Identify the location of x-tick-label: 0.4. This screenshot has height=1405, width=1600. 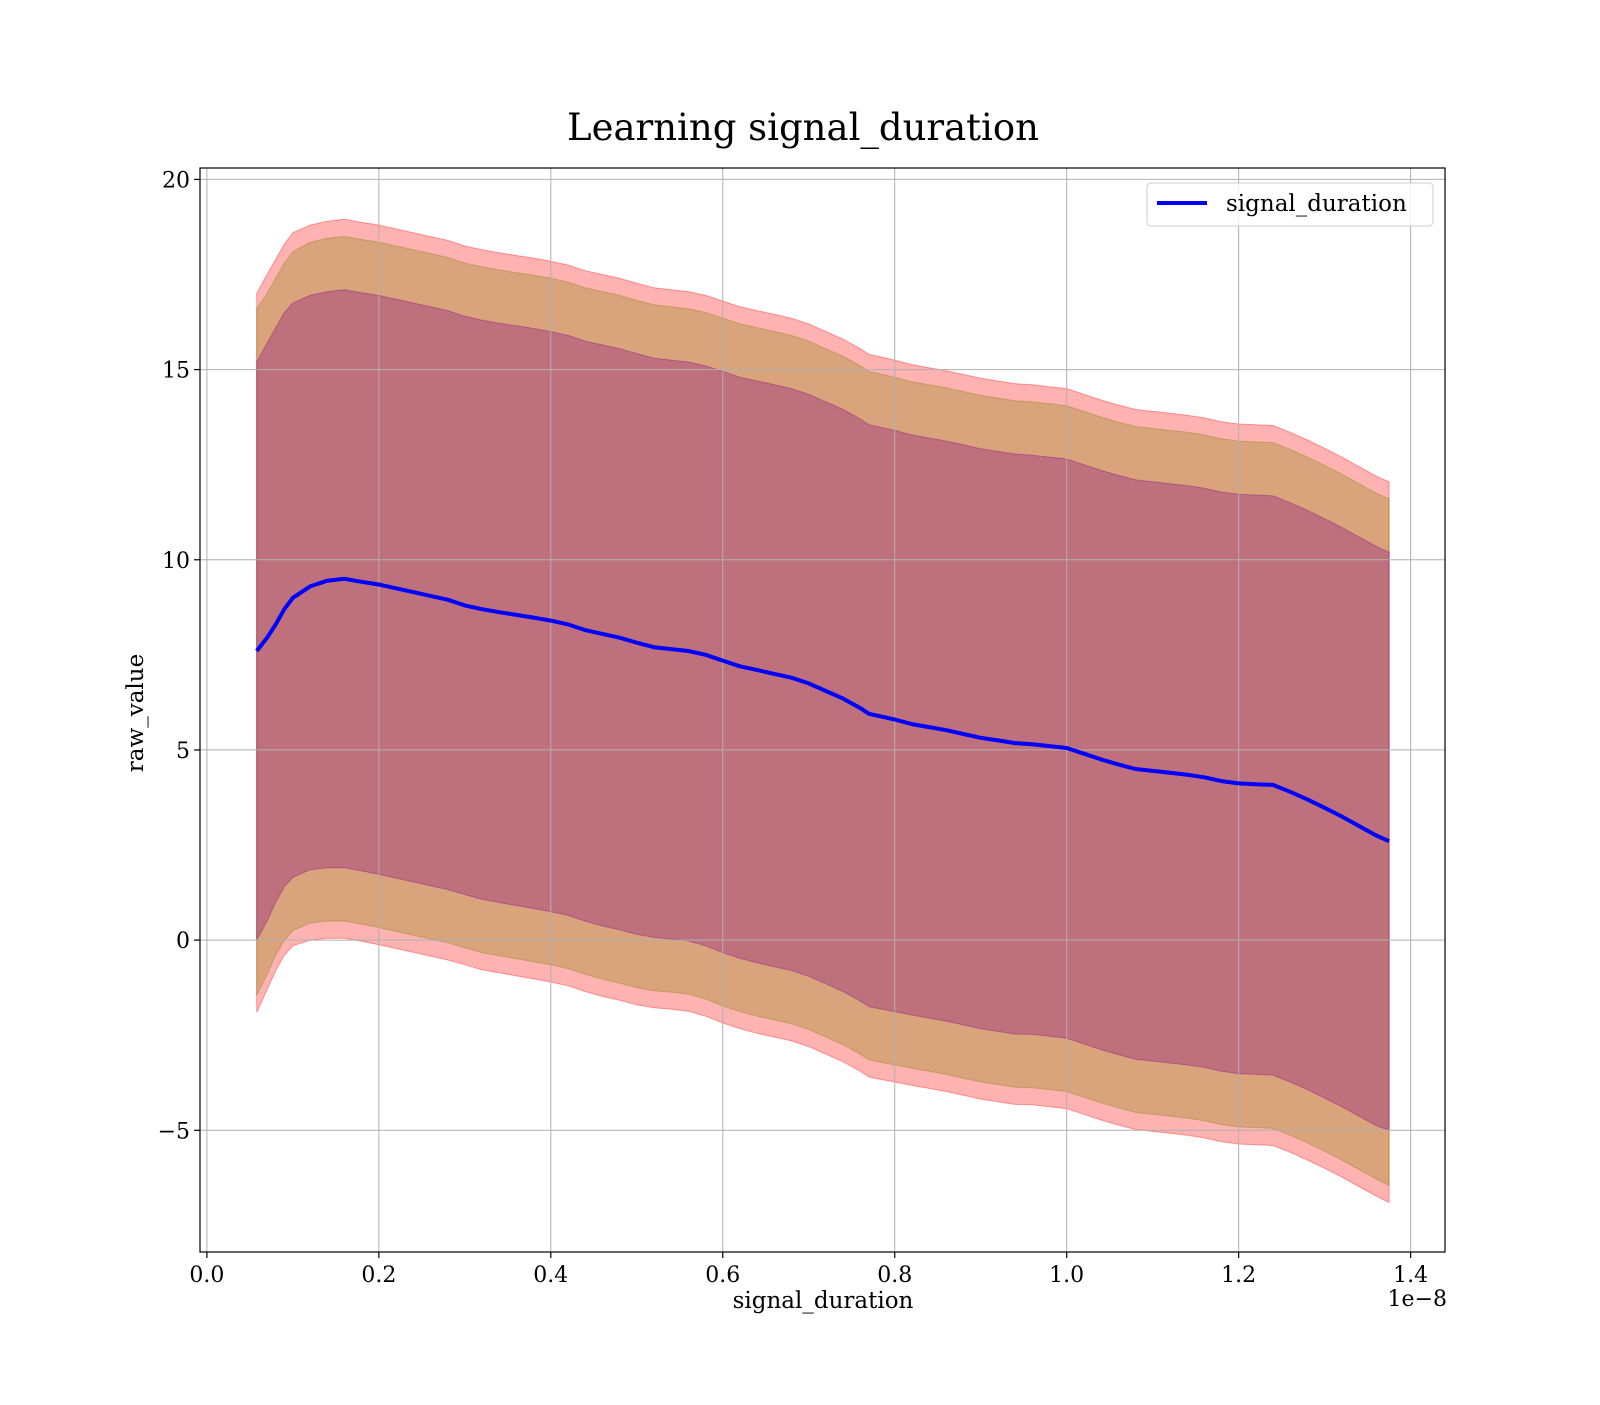
(550, 1275).